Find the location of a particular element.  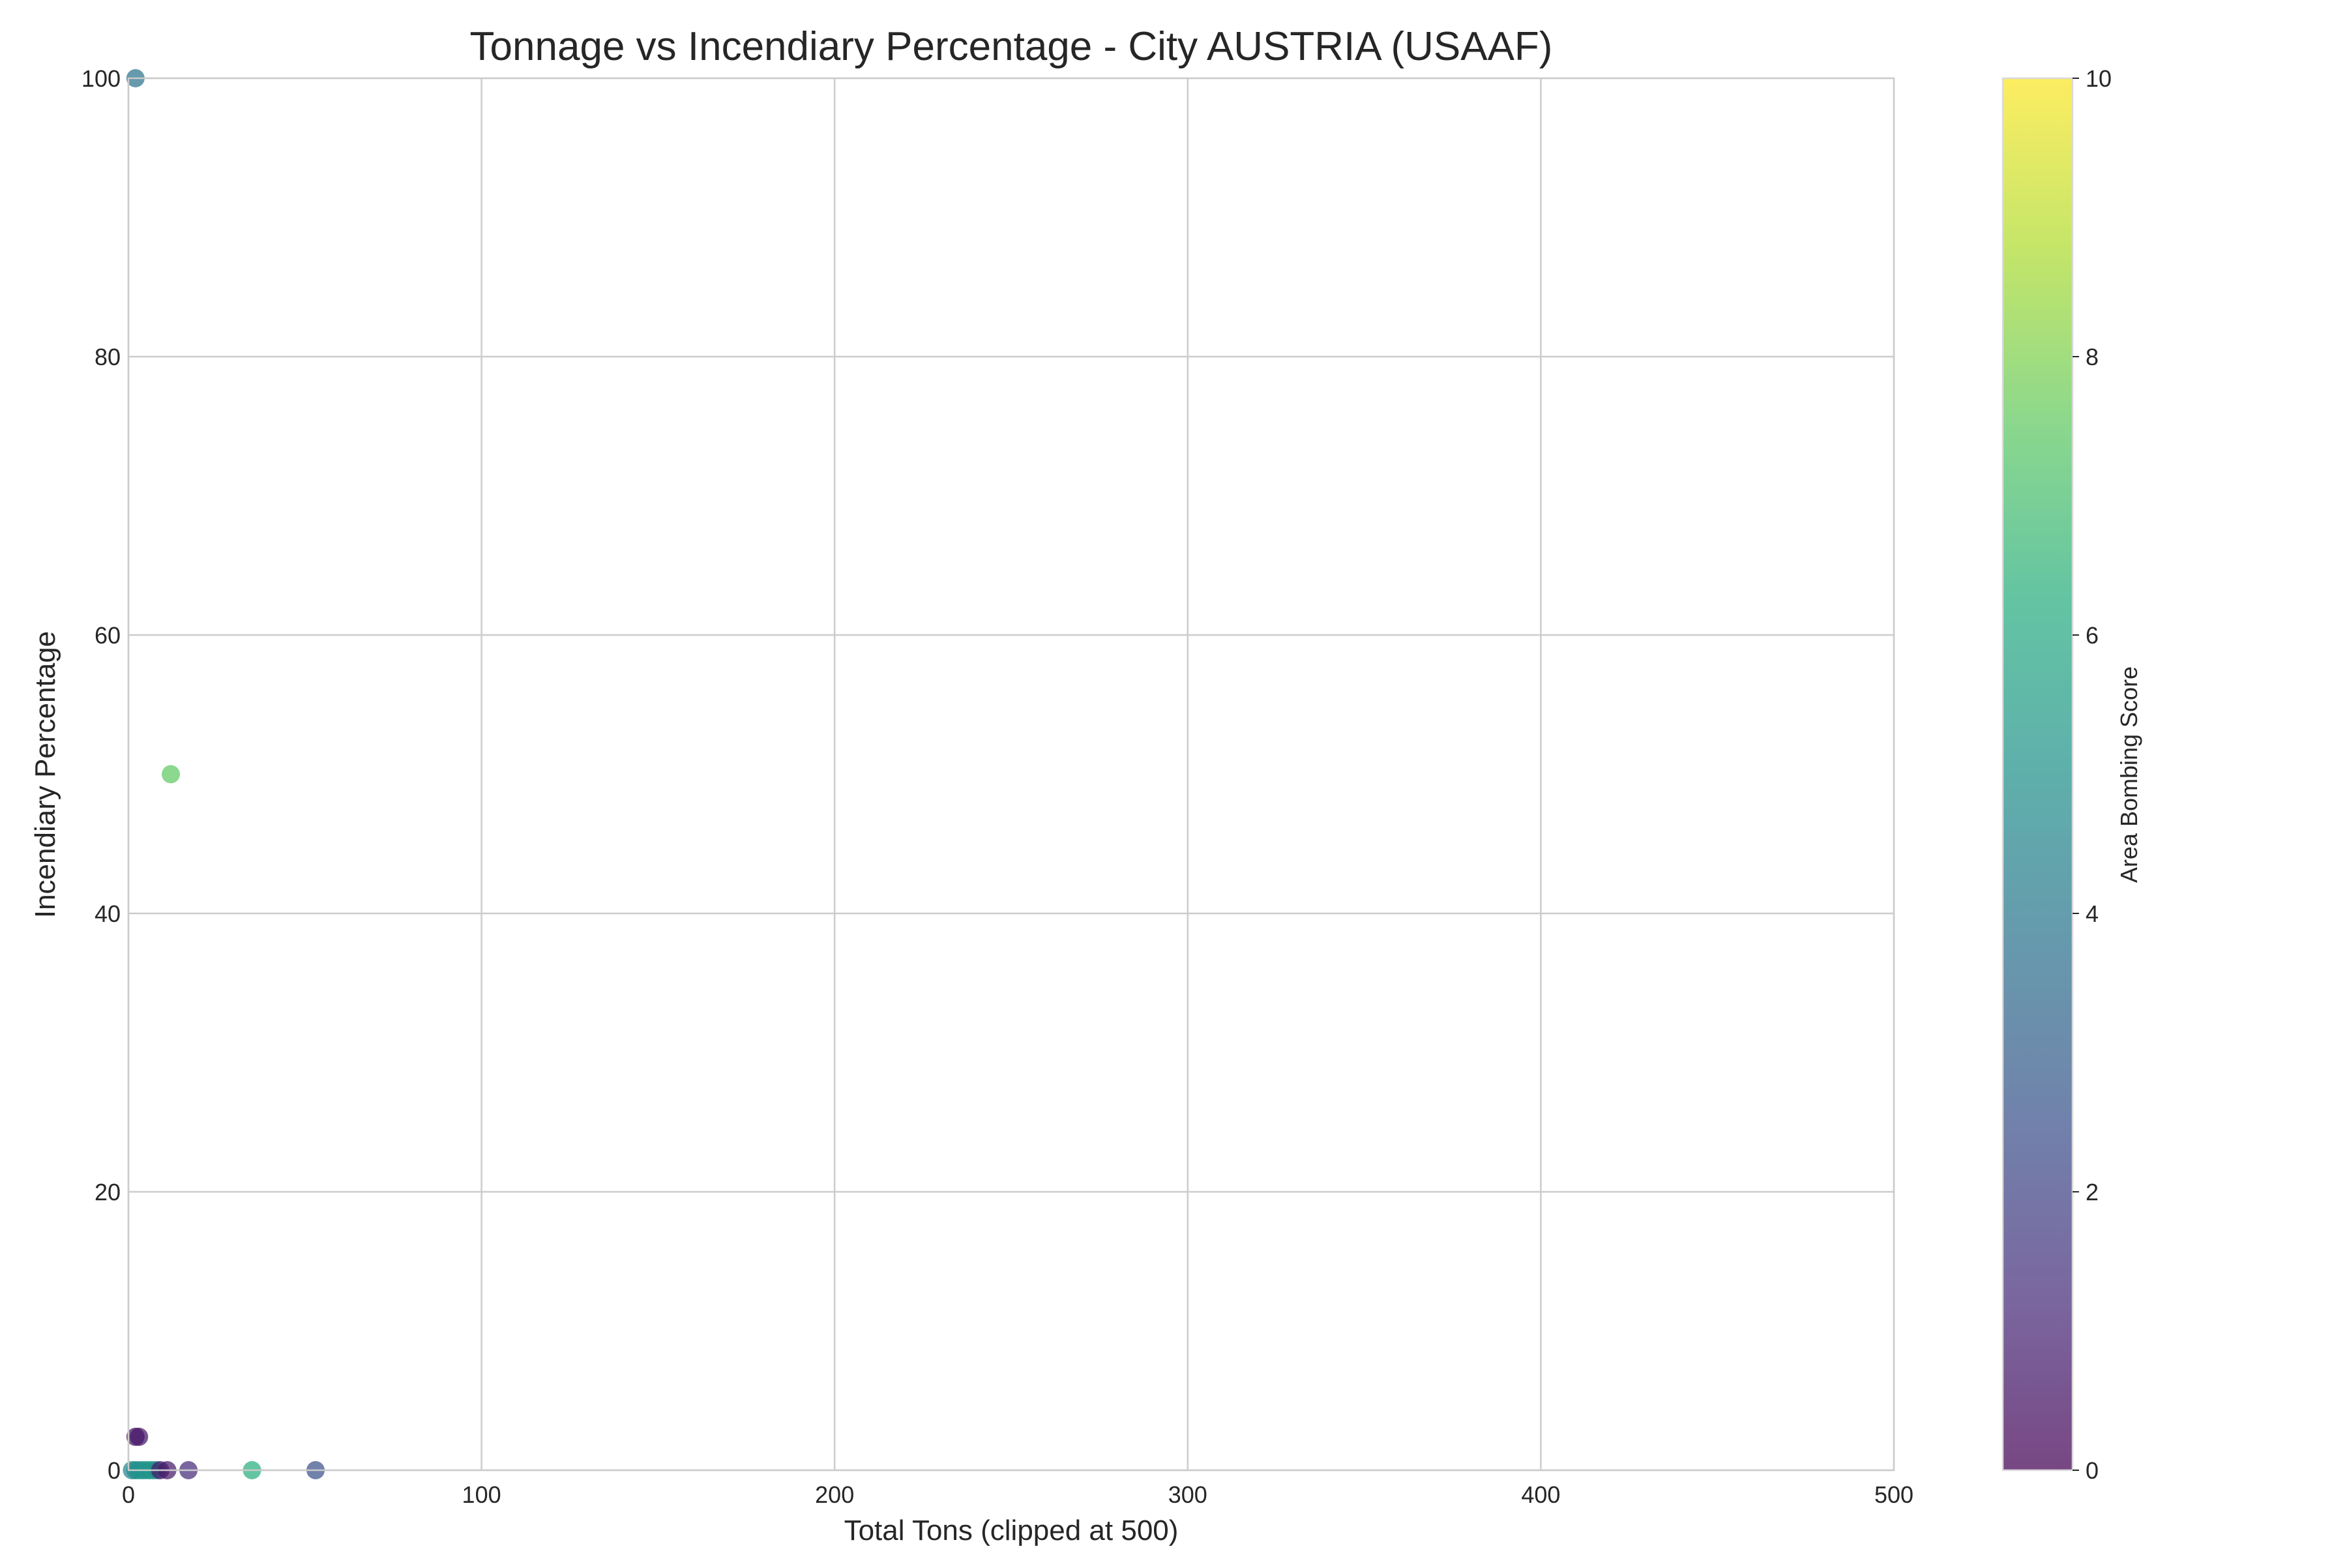

x-tick-label: 100 is located at coordinates (481, 1494).